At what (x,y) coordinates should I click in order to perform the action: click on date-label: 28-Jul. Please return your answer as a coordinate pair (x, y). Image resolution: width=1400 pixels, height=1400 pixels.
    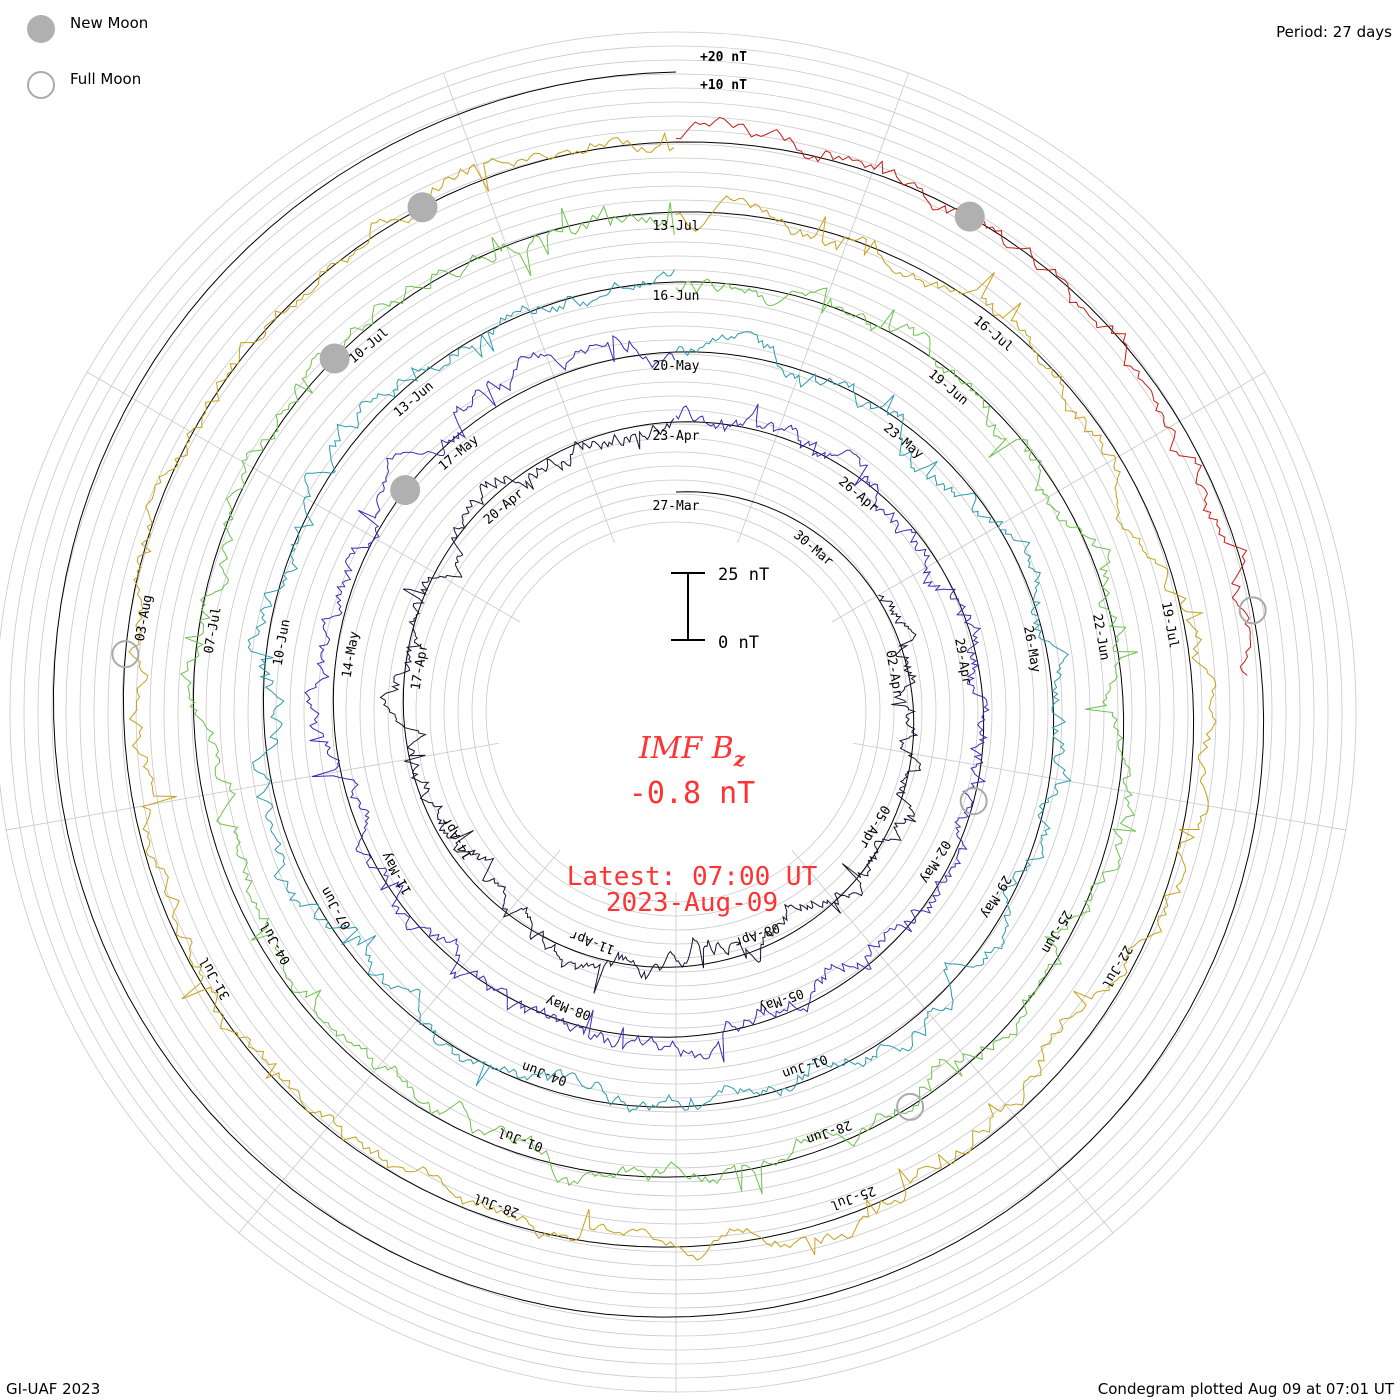
    Looking at the image, I should click on (496, 1205).